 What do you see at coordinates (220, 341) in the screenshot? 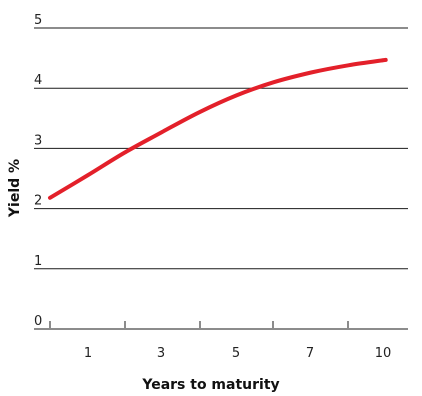
I see `x-axis: 1 3 5 7 10` at bounding box center [220, 341].